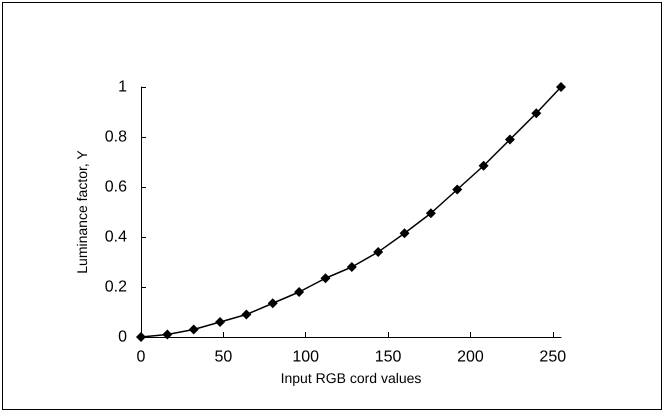  I want to click on x-tick-label: 250, so click(552, 357).